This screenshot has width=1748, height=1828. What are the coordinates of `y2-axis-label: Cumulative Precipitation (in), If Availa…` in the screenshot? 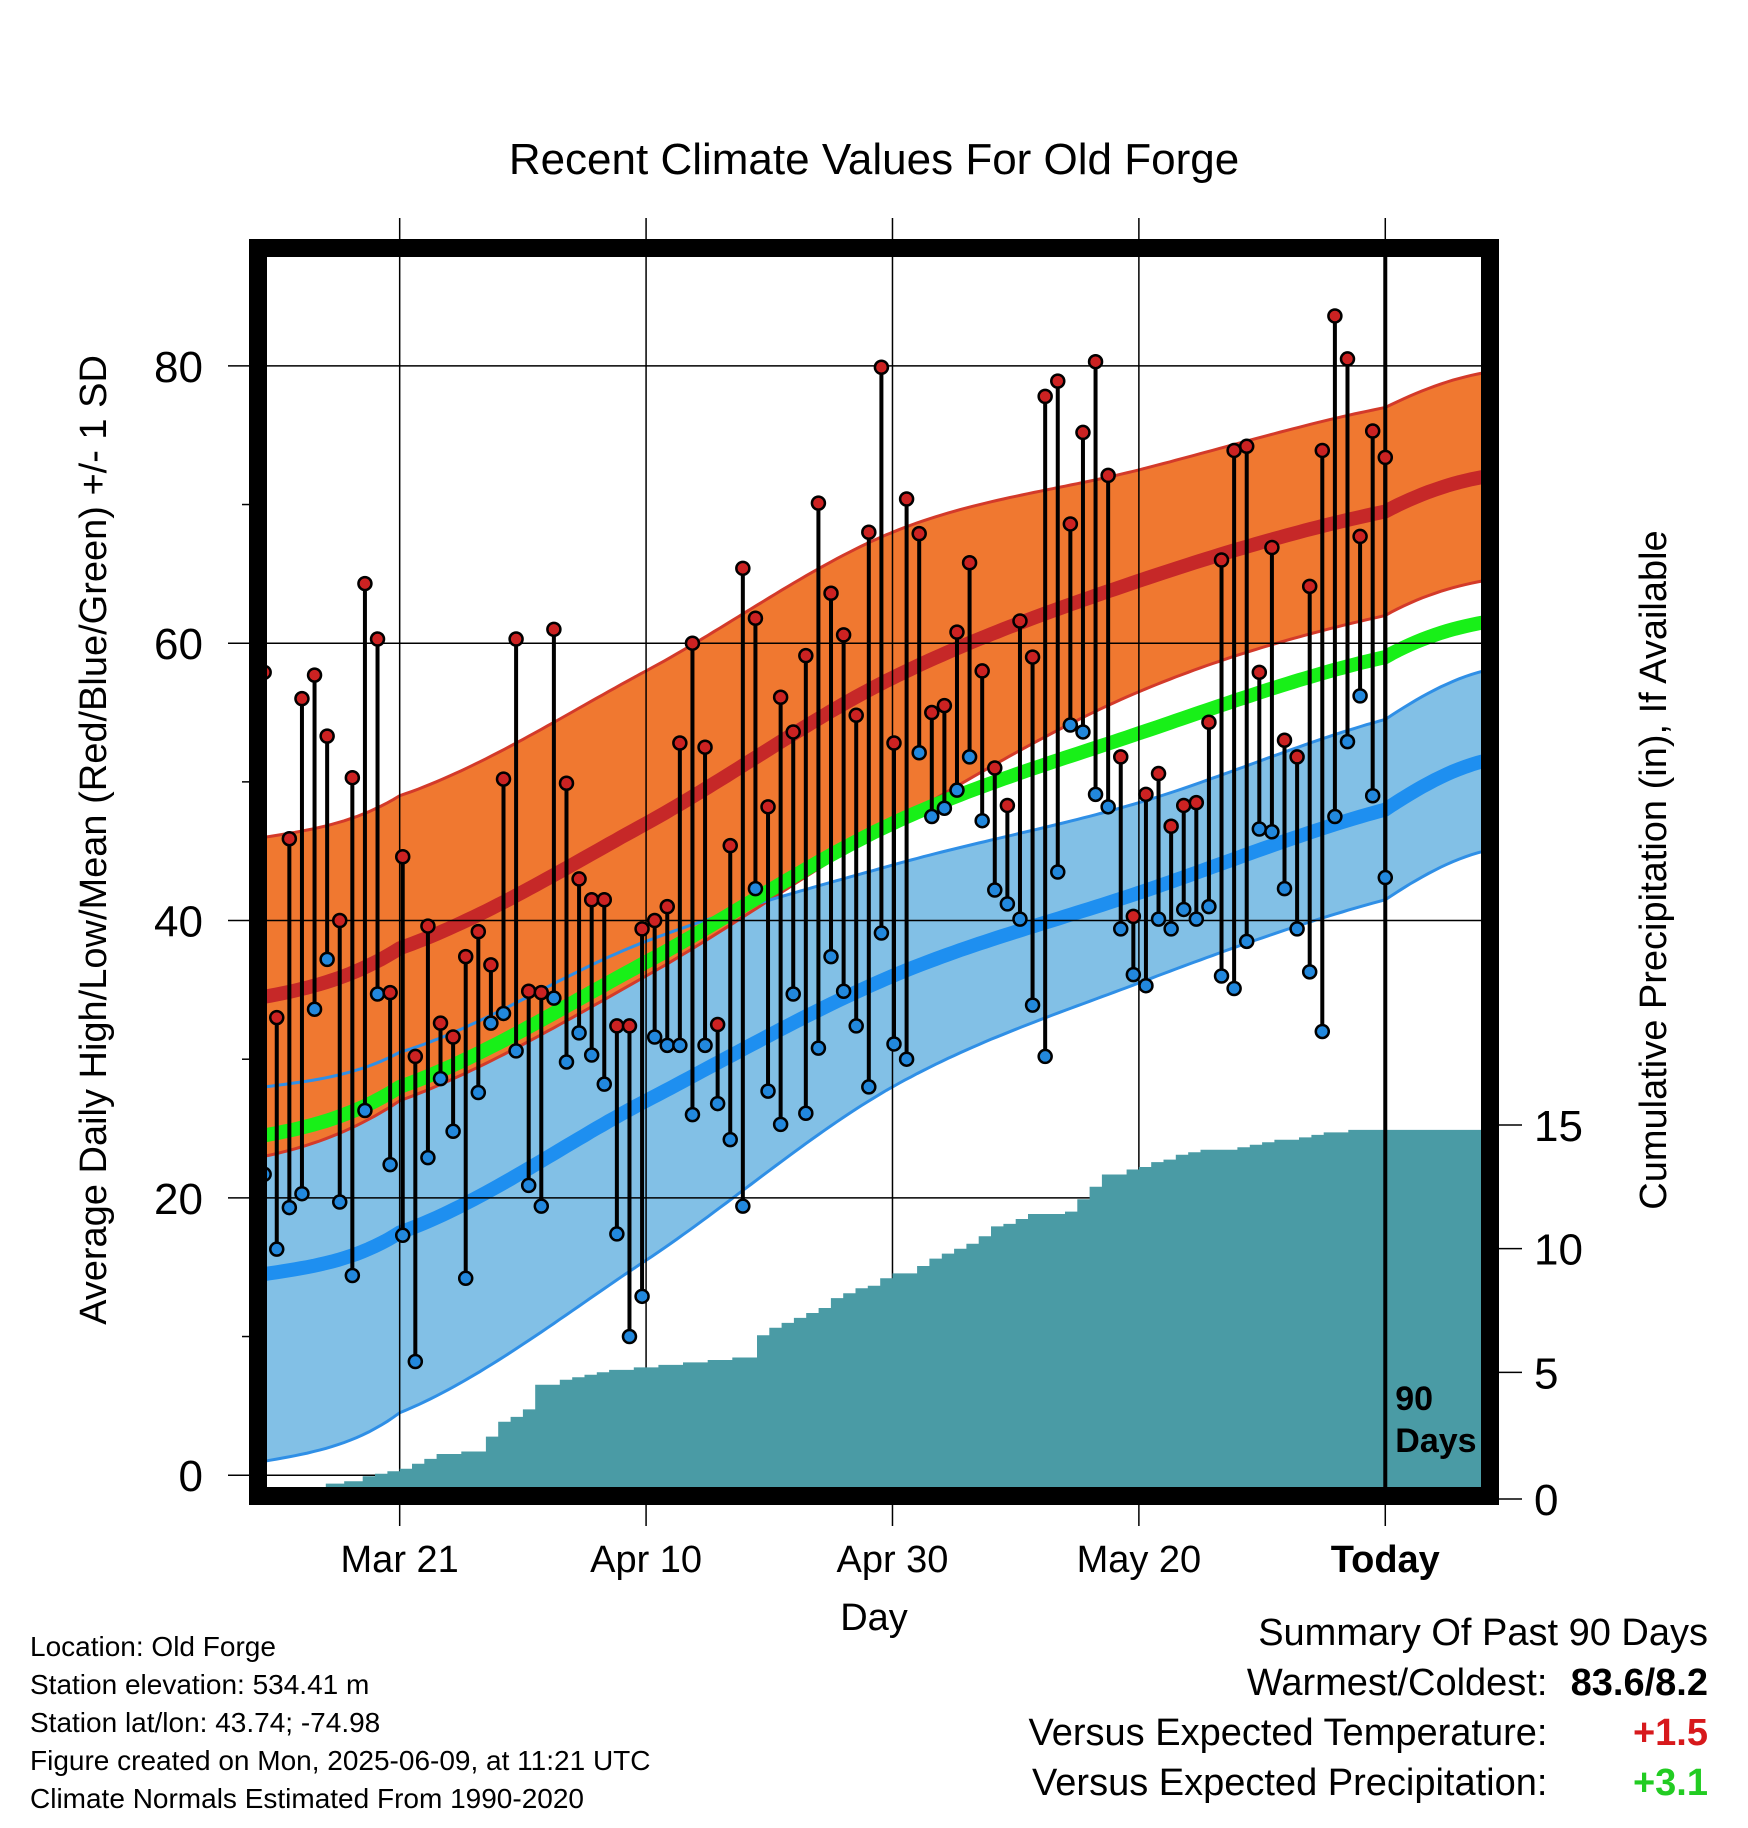 It's located at (1654, 869).